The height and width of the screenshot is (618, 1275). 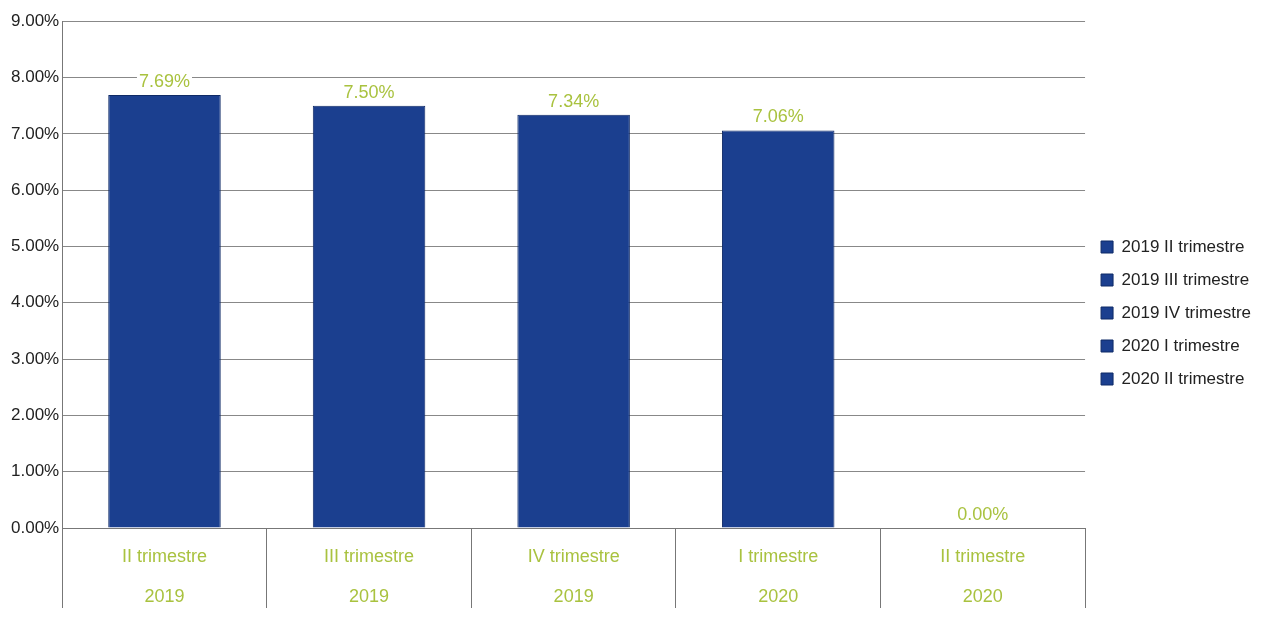 I want to click on y-tick-label: 9.00%, so click(x=35, y=20).